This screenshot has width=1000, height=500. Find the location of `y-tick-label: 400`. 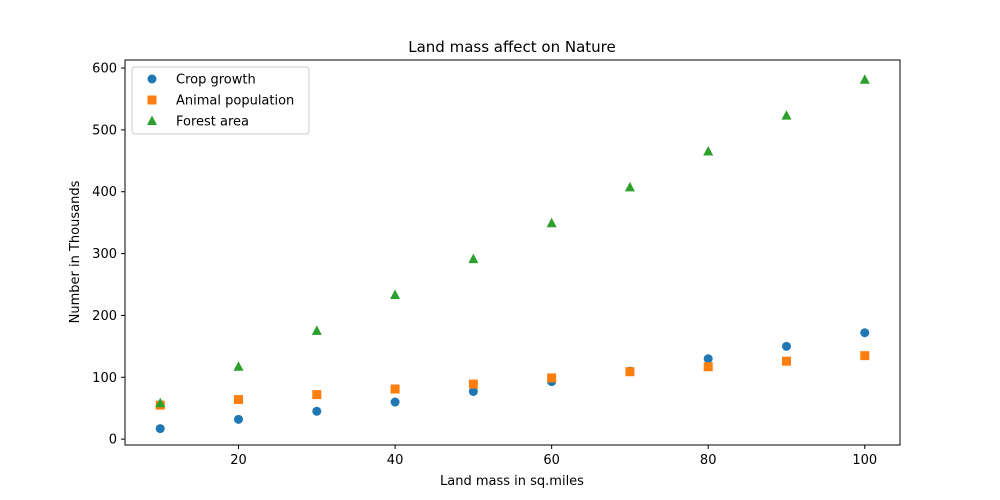

y-tick-label: 400 is located at coordinates (104, 192).